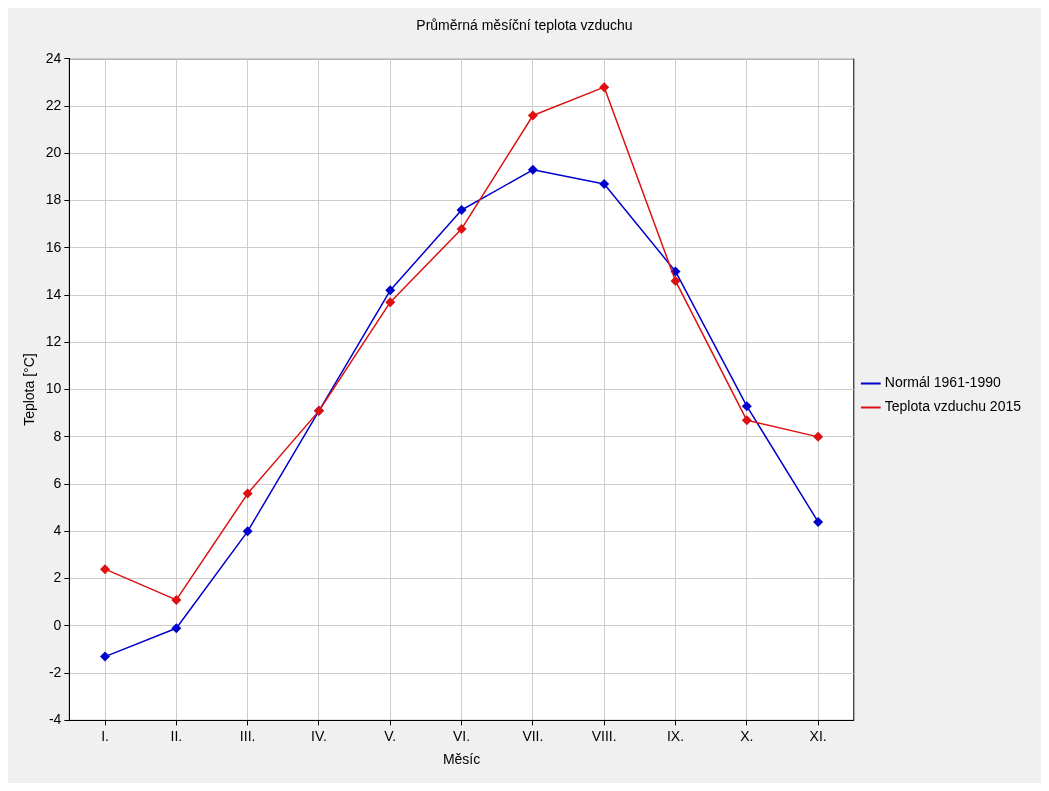 The height and width of the screenshot is (791, 1049). I want to click on y-tick-label: 24, so click(53, 57).